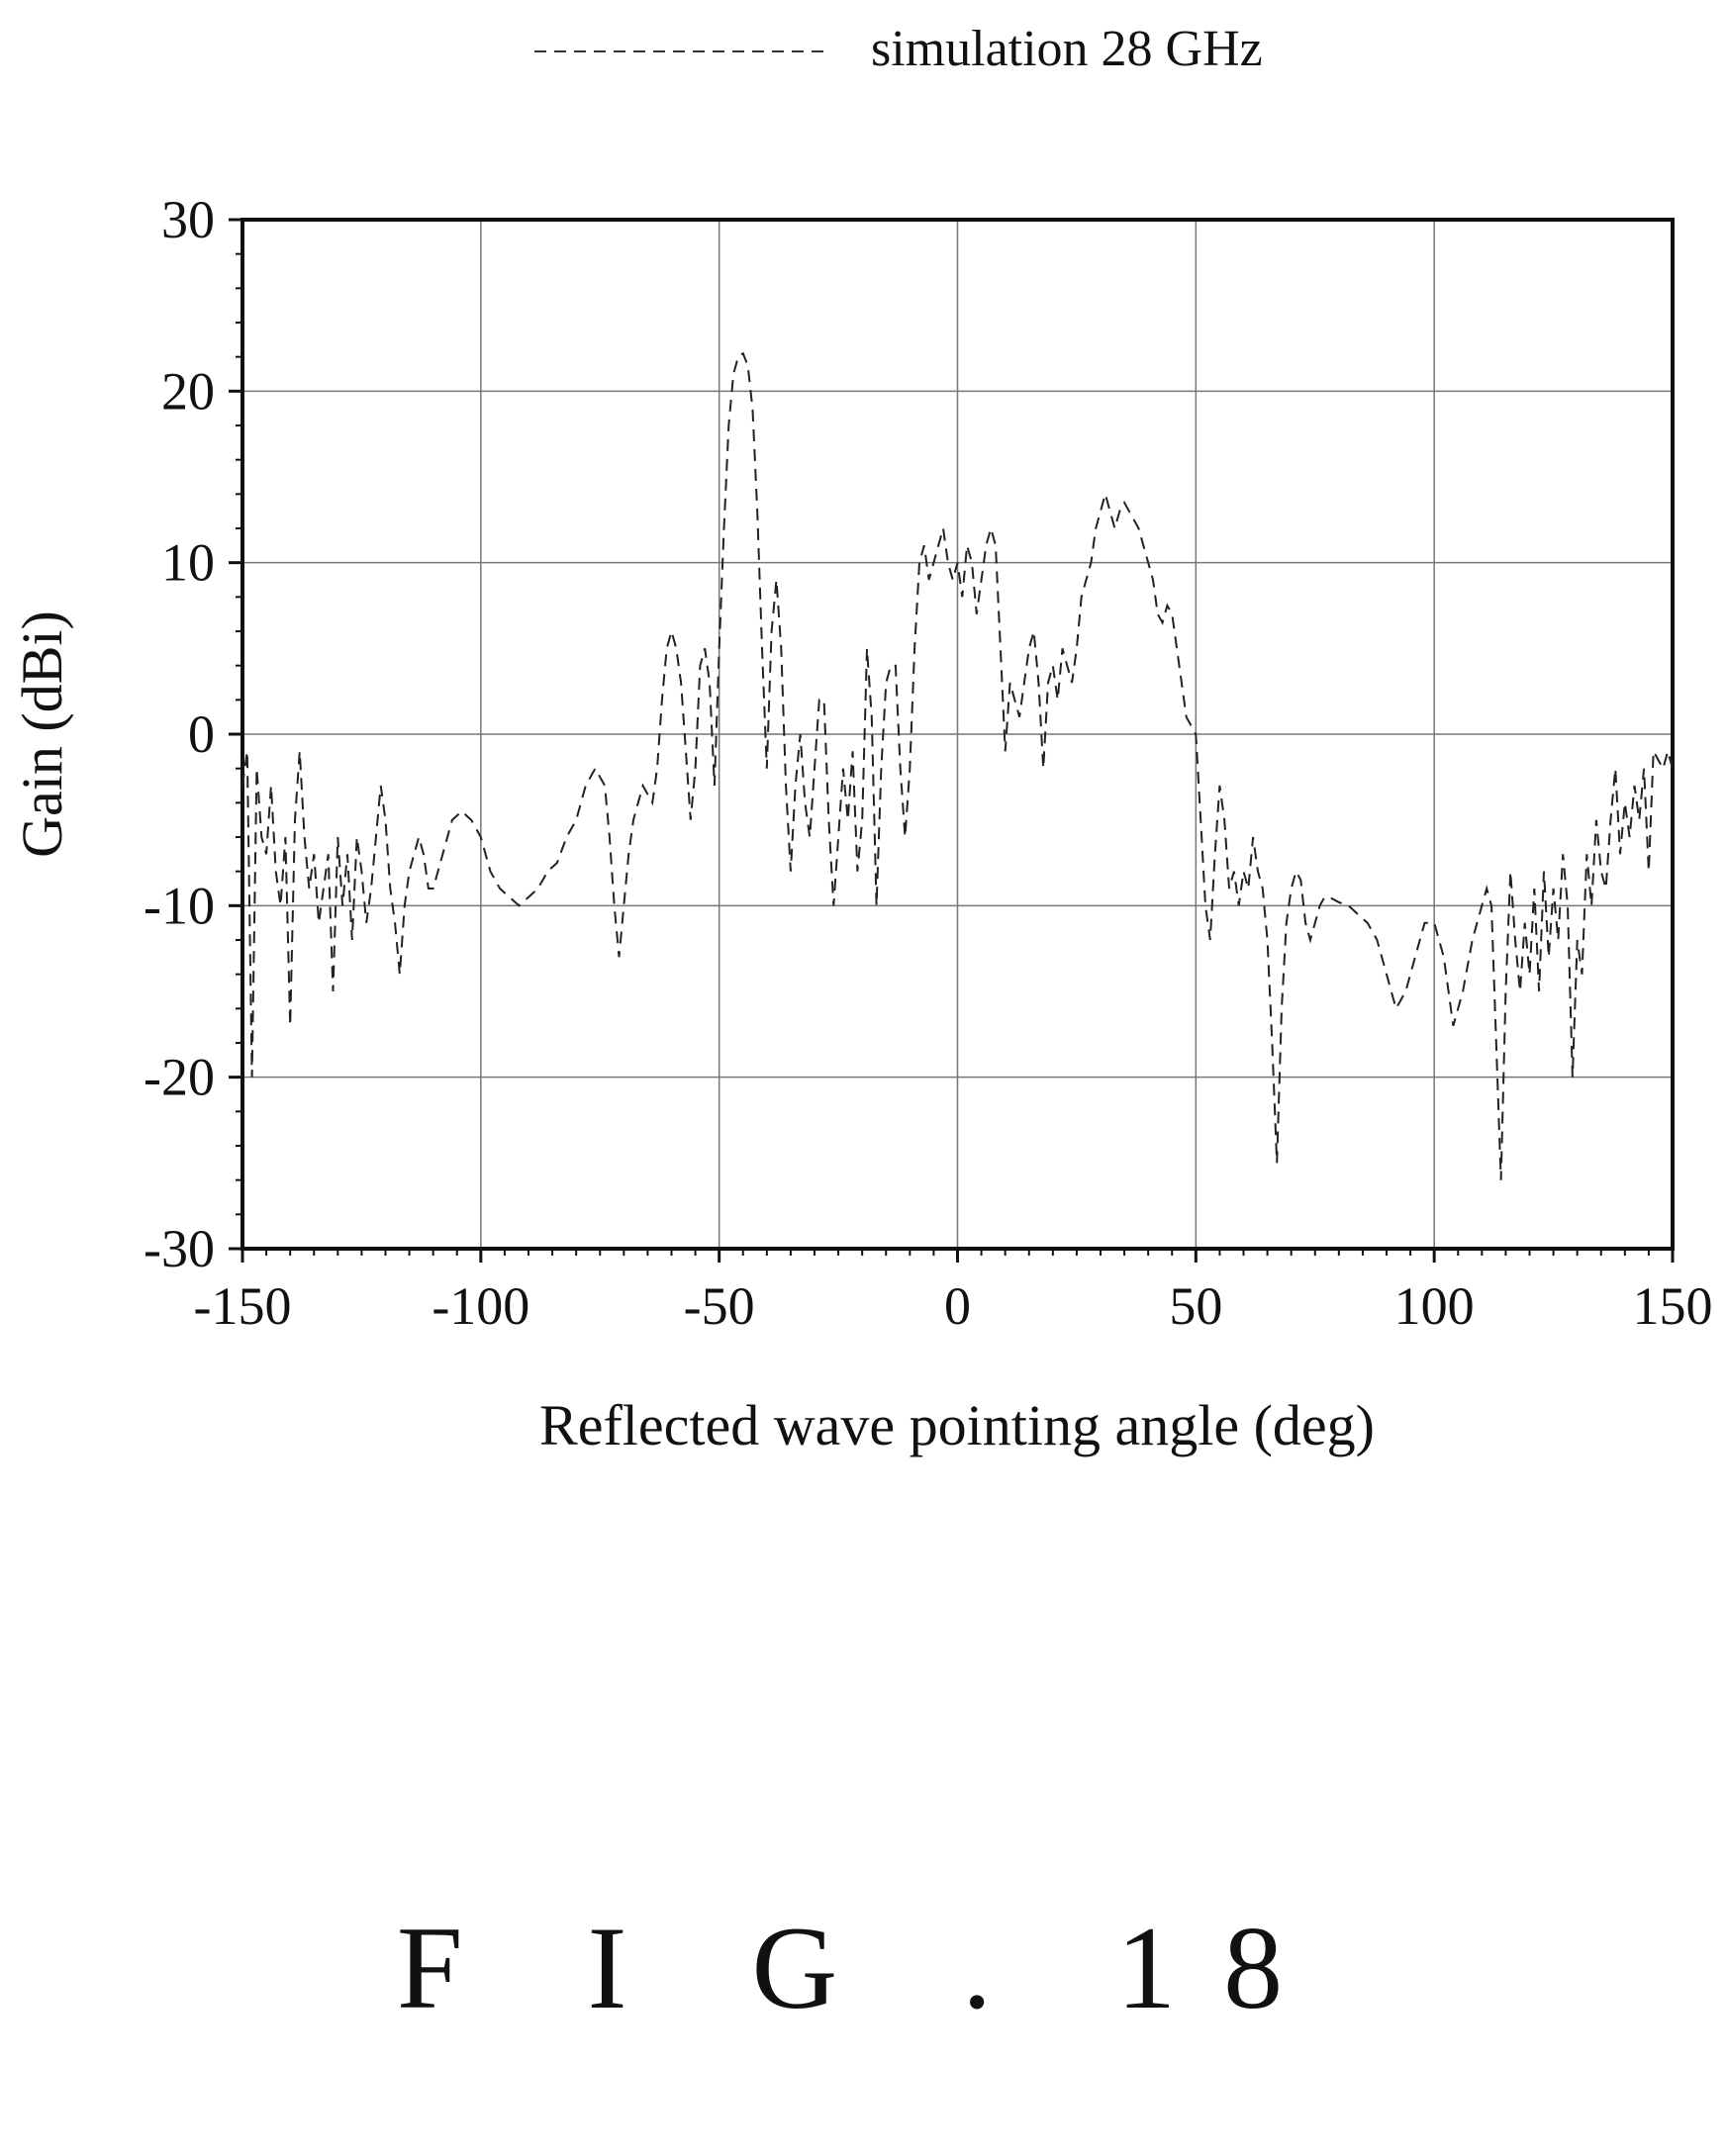 The height and width of the screenshot is (2156, 1727). What do you see at coordinates (188, 219) in the screenshot?
I see `y-tick-label: 30` at bounding box center [188, 219].